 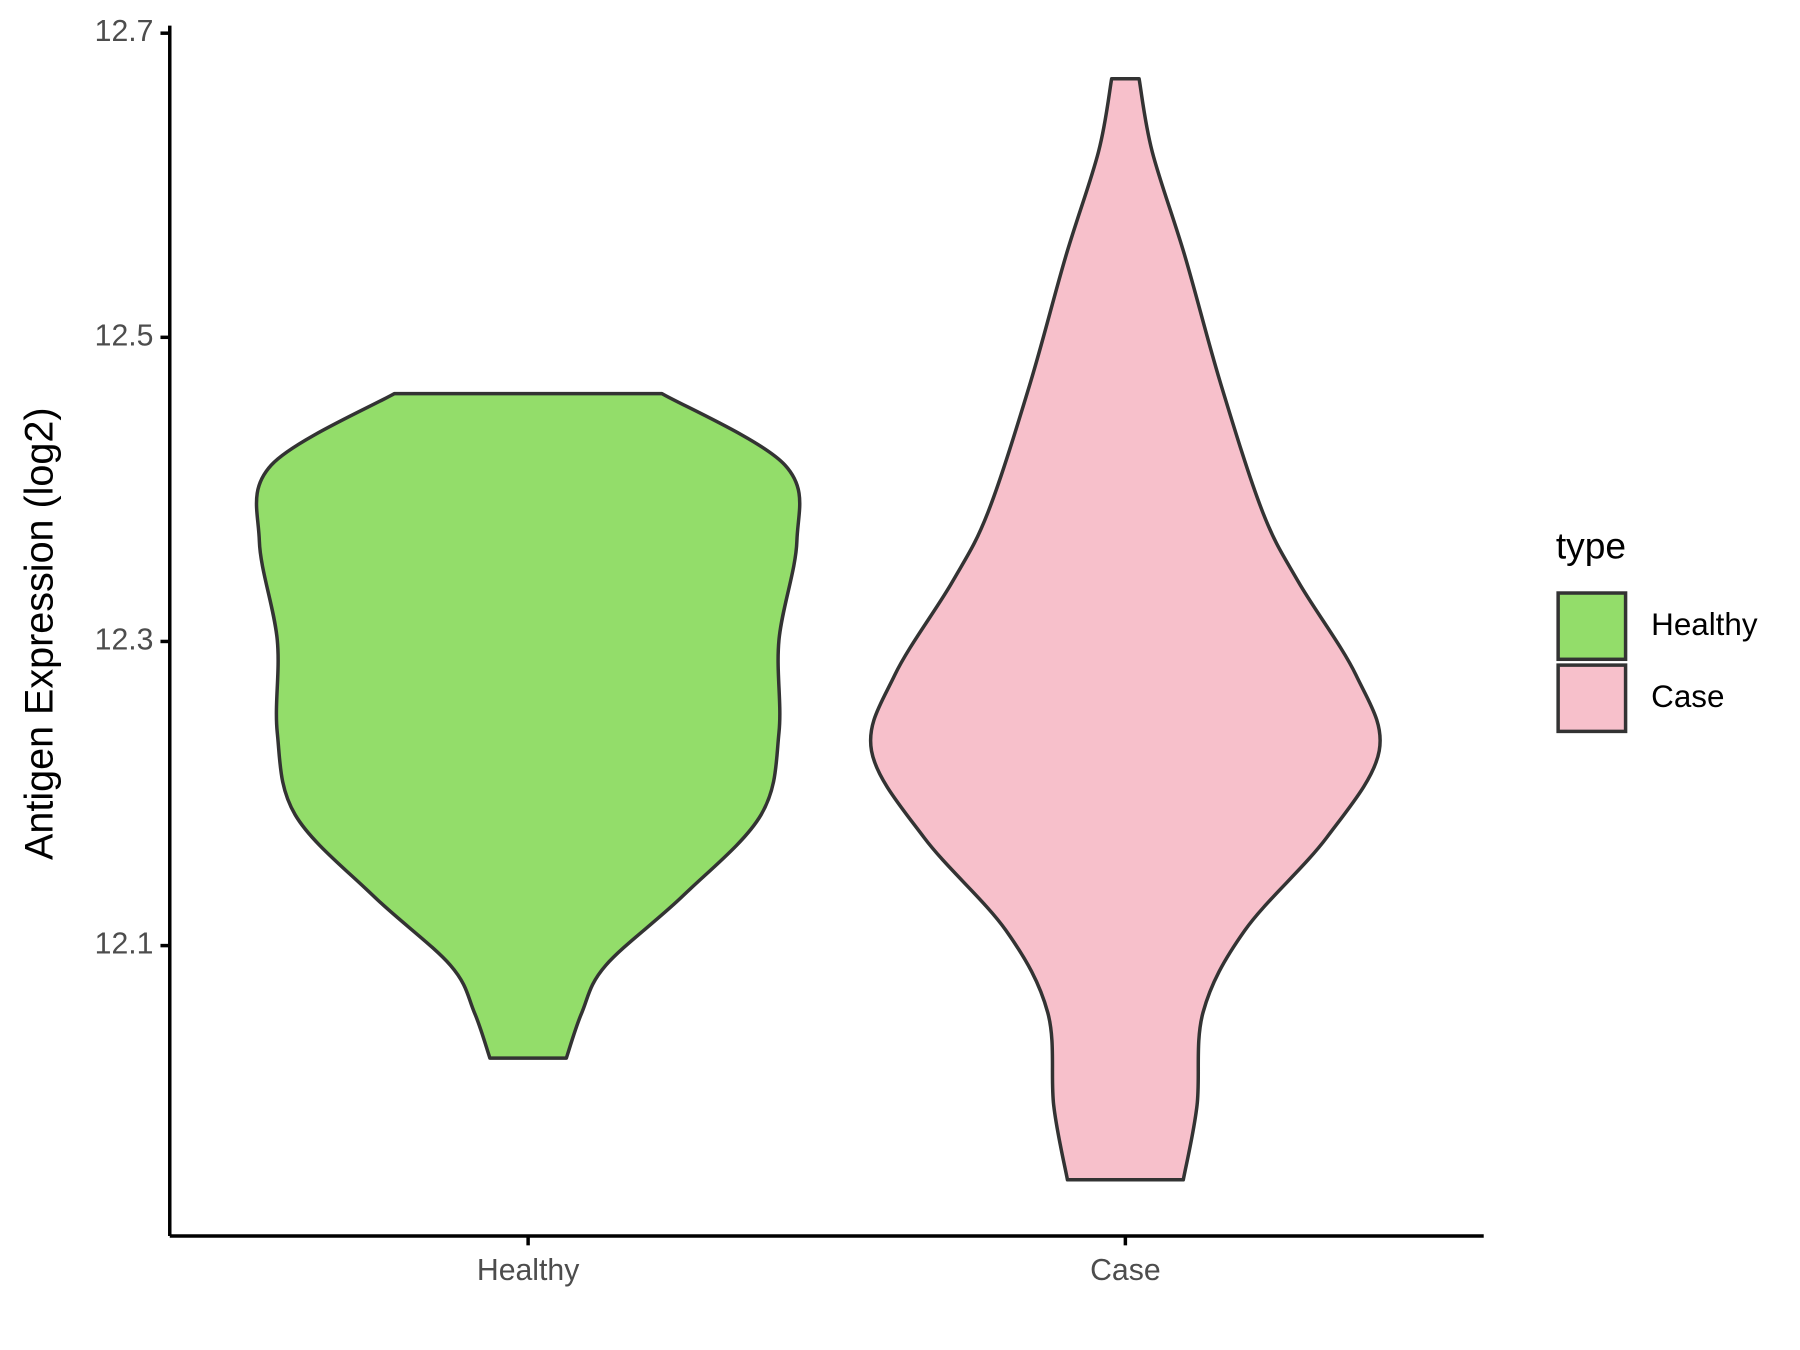 I want to click on y-tick-label: 12.5, so click(x=124, y=335).